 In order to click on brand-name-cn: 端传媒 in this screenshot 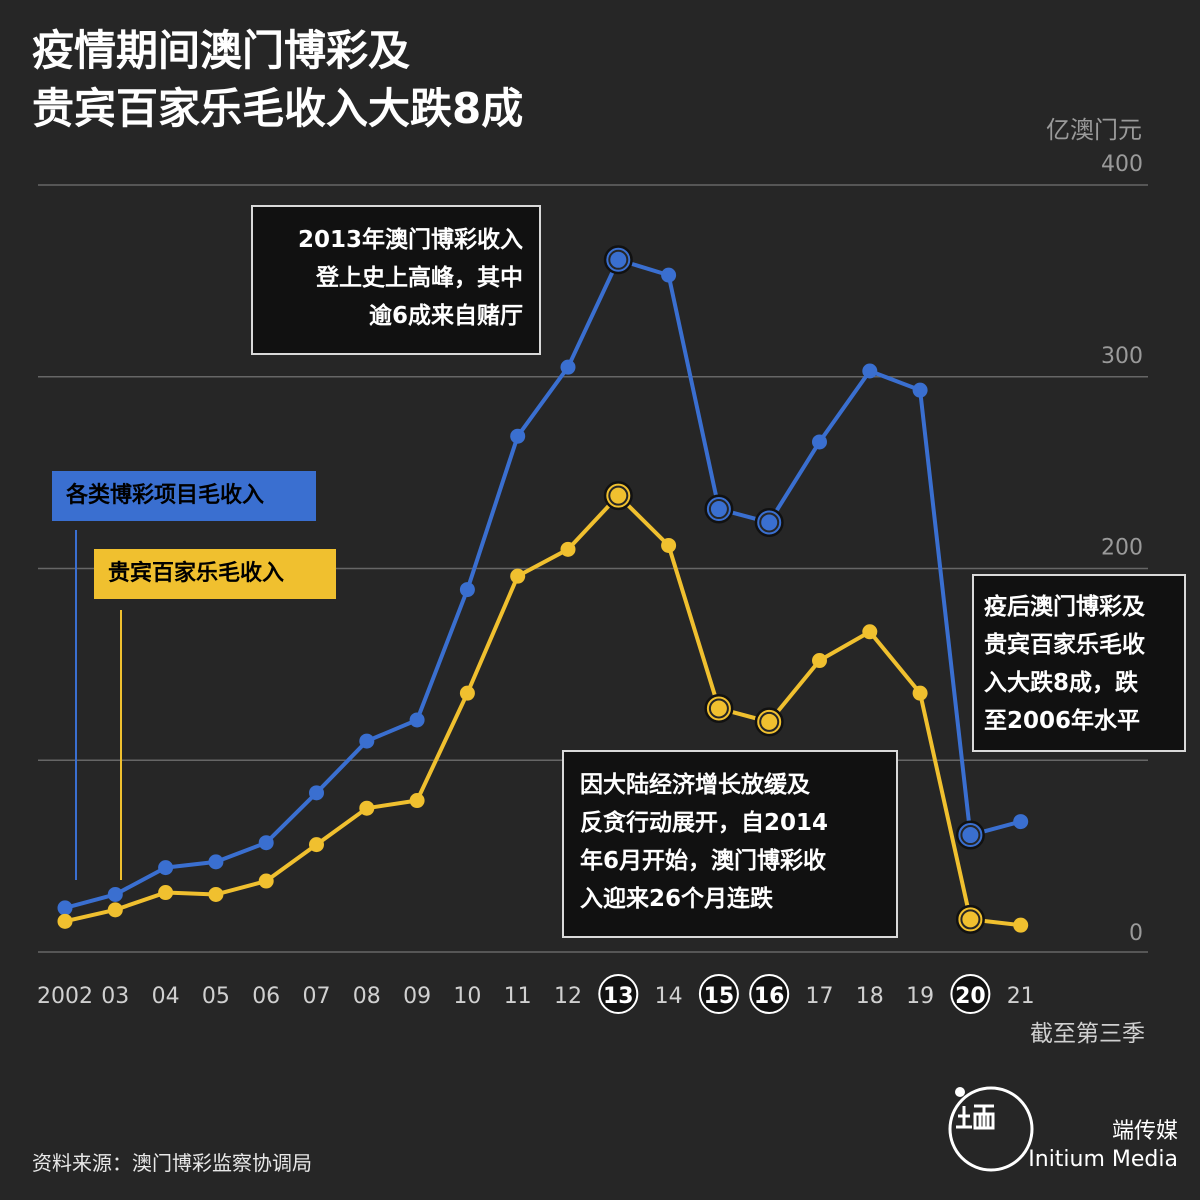, I will do `click(1144, 1131)`.